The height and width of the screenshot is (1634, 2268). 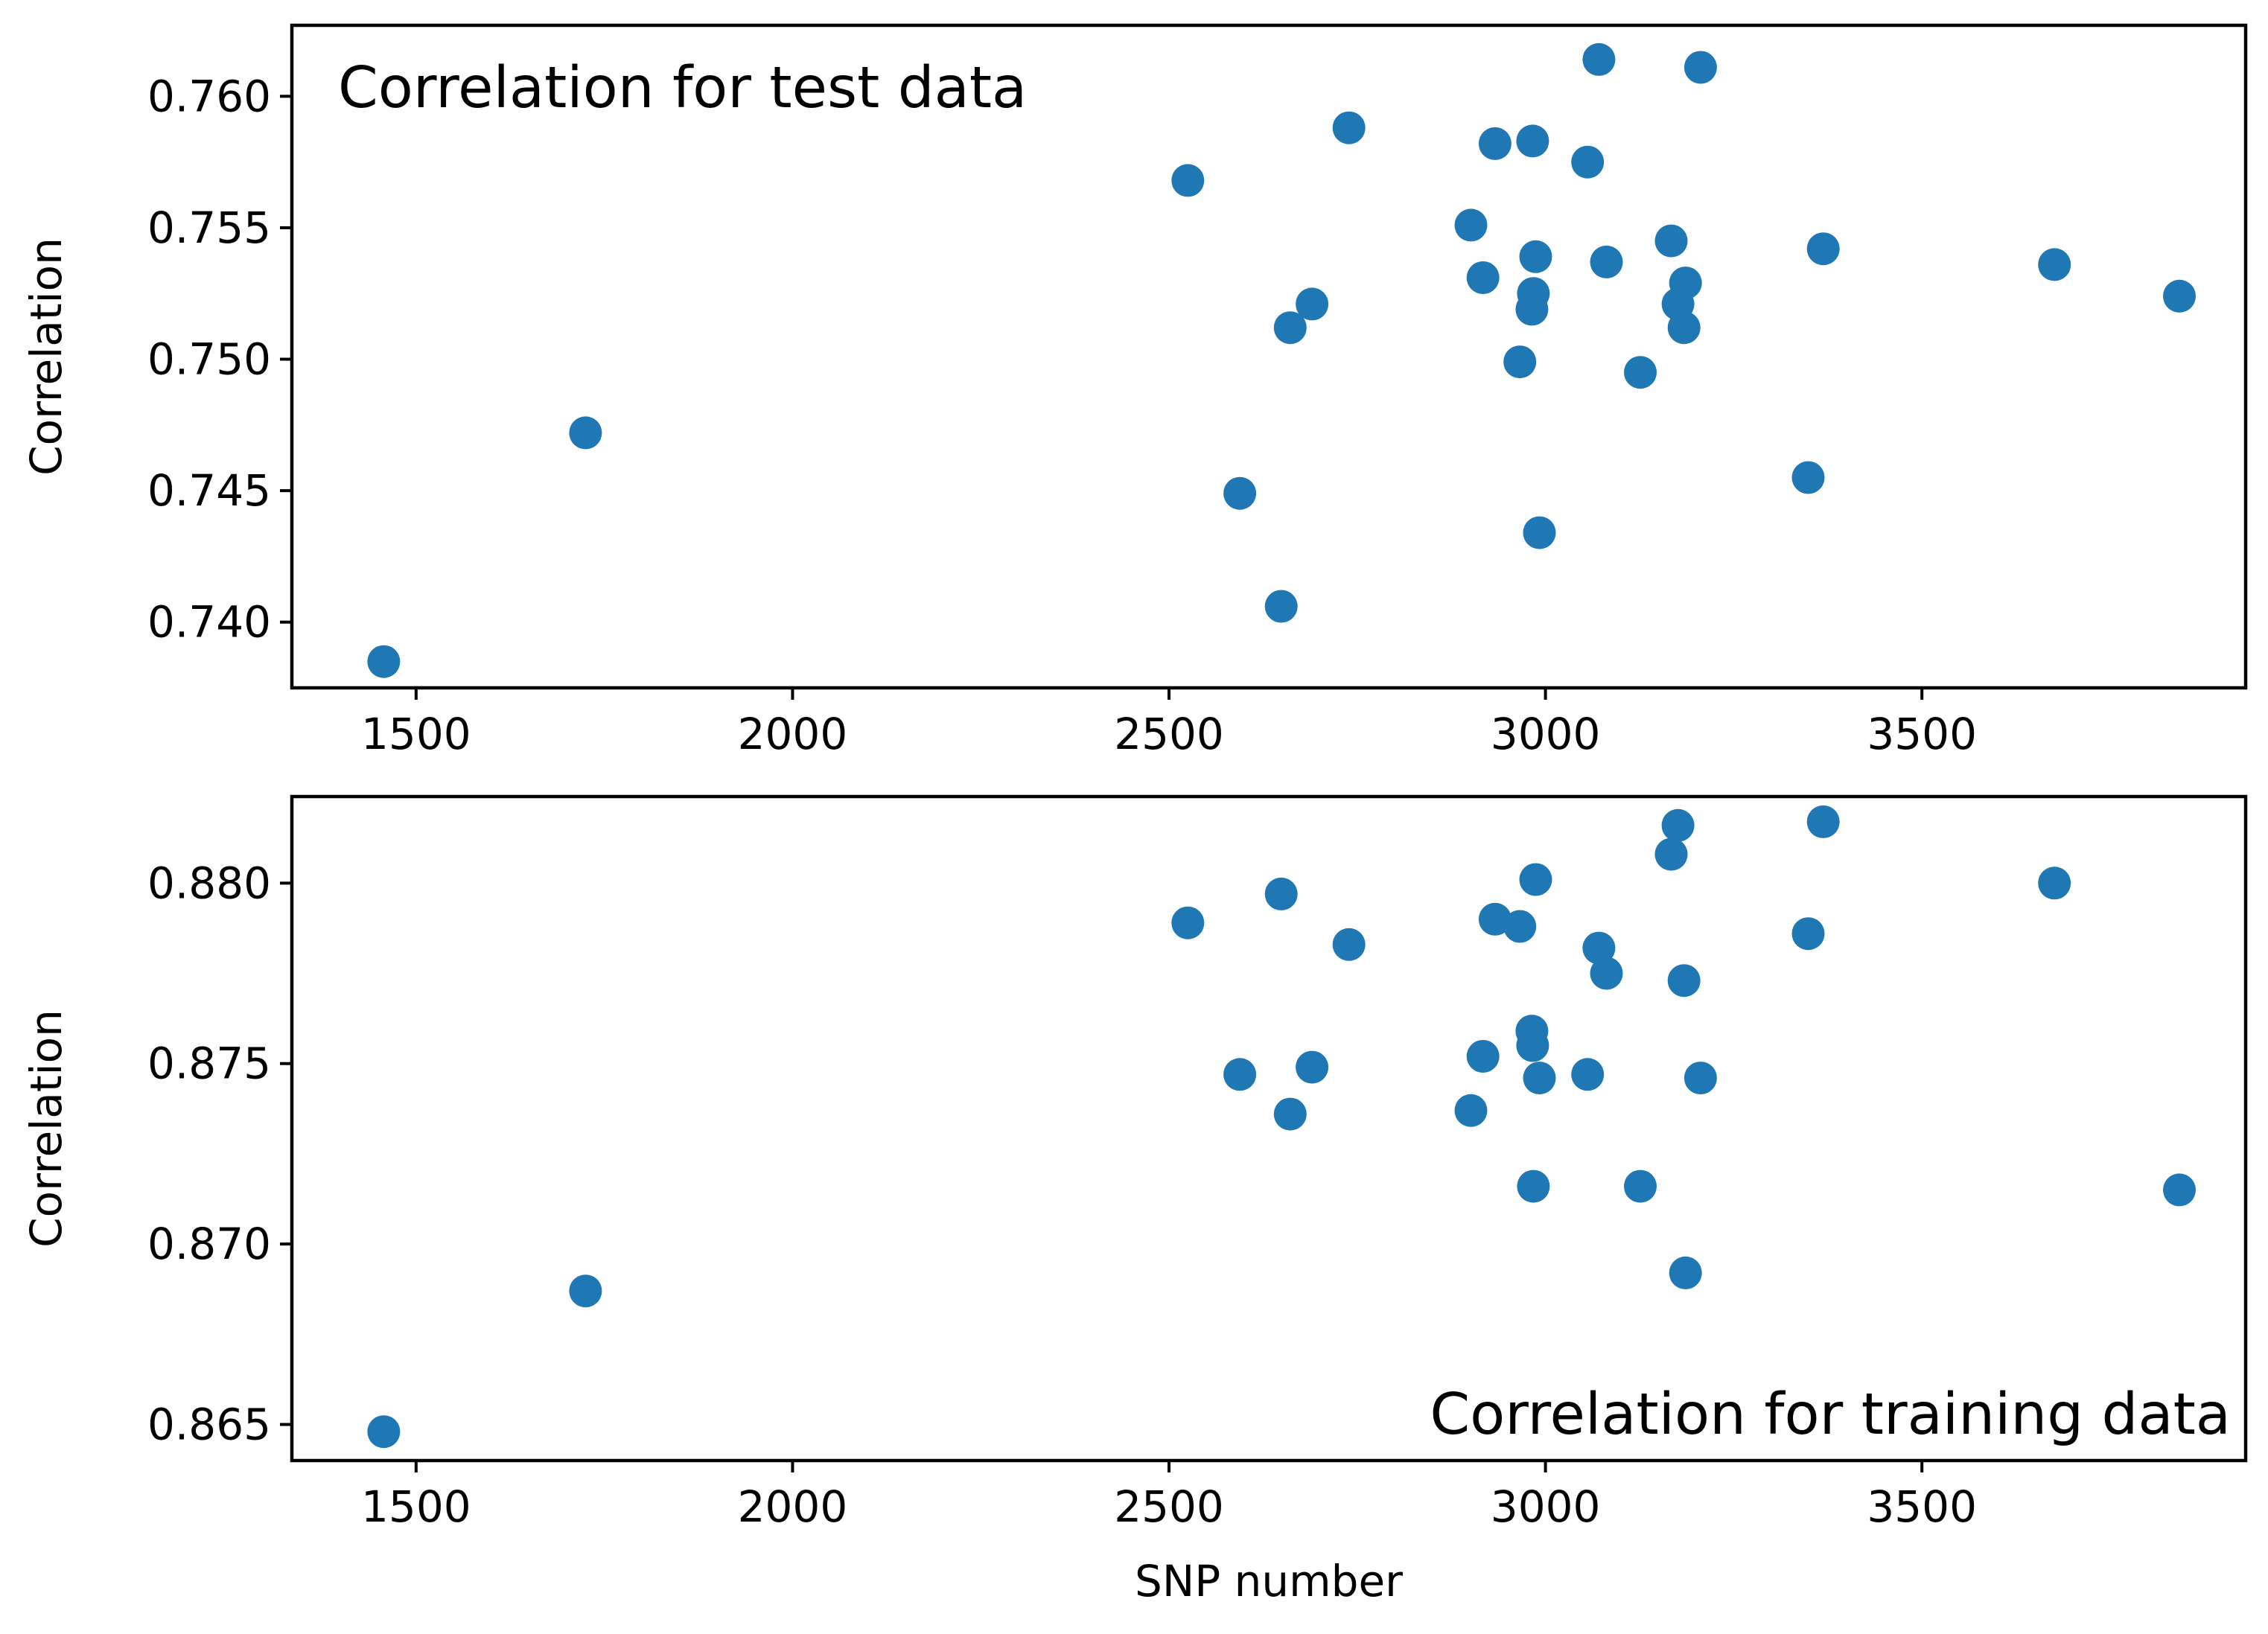 I want to click on training-data-y-axis-label: Correlation, so click(x=46, y=1128).